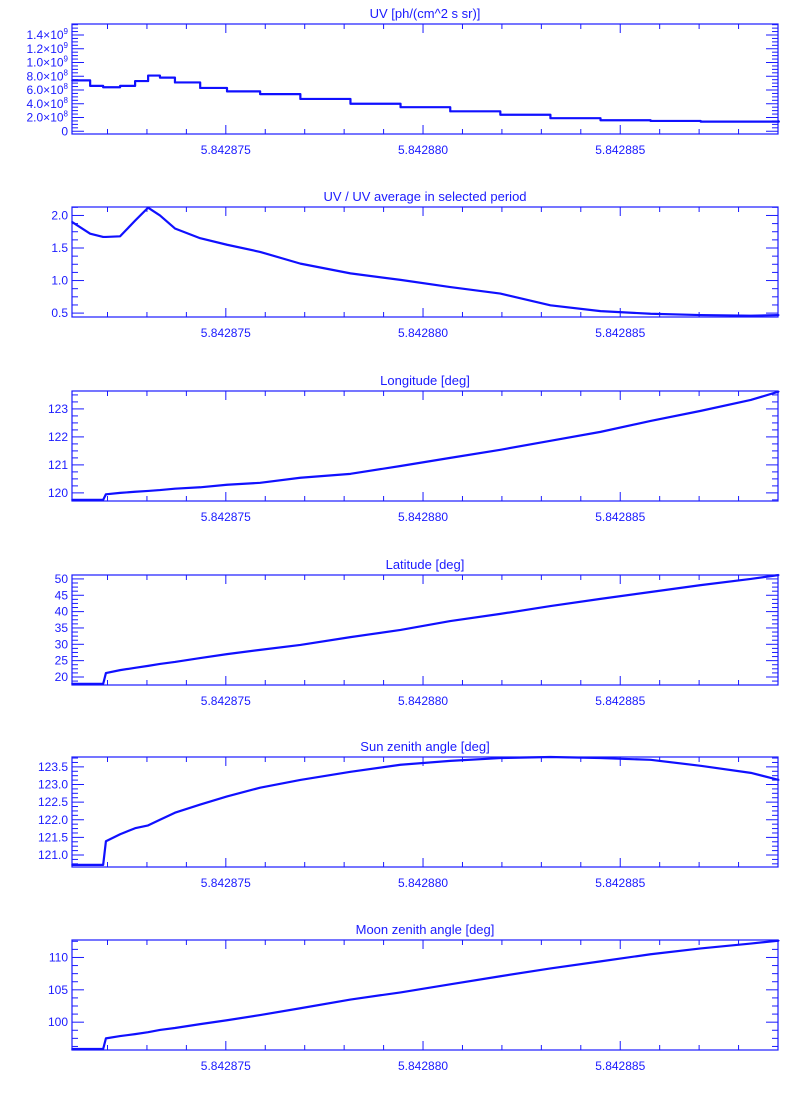  I want to click on y-tick-label: 121.5, so click(53, 837).